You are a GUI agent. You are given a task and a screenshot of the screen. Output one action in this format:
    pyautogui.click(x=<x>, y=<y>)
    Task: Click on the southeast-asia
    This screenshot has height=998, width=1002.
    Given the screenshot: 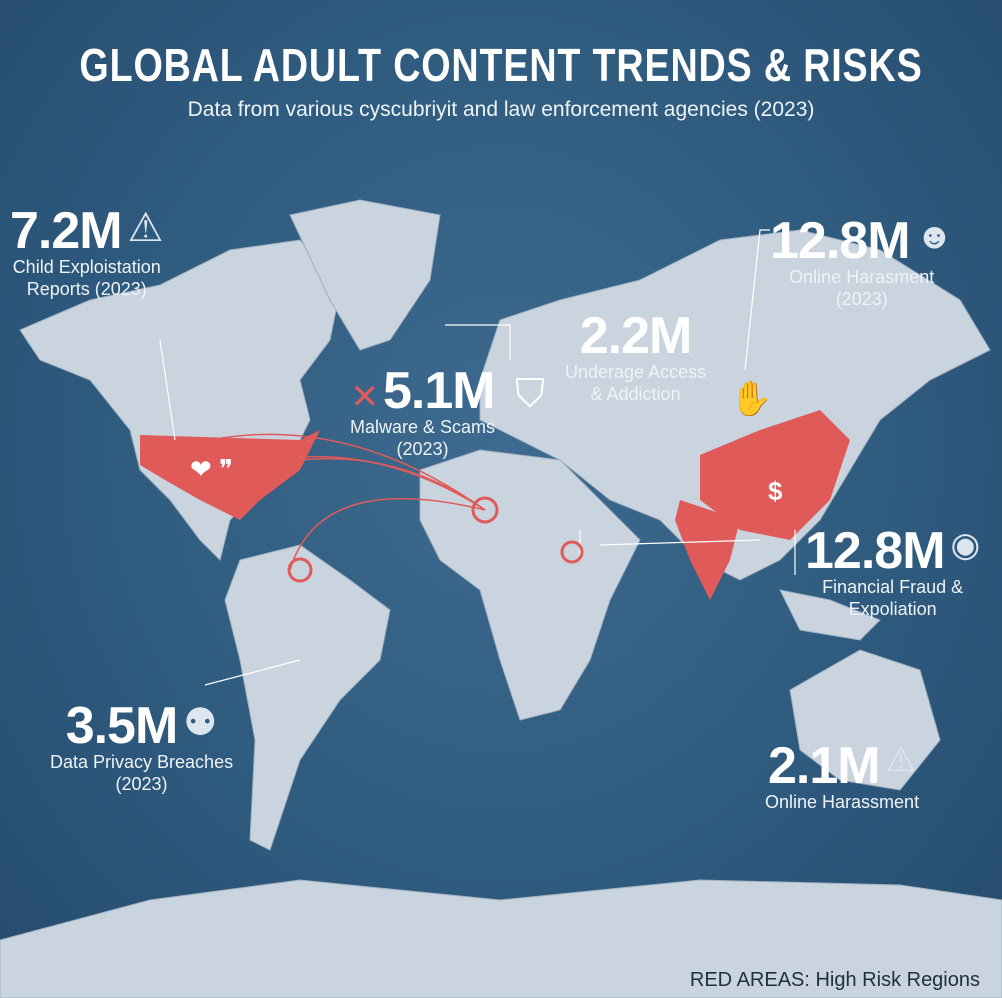 What is the action you would take?
    pyautogui.click(x=830, y=615)
    